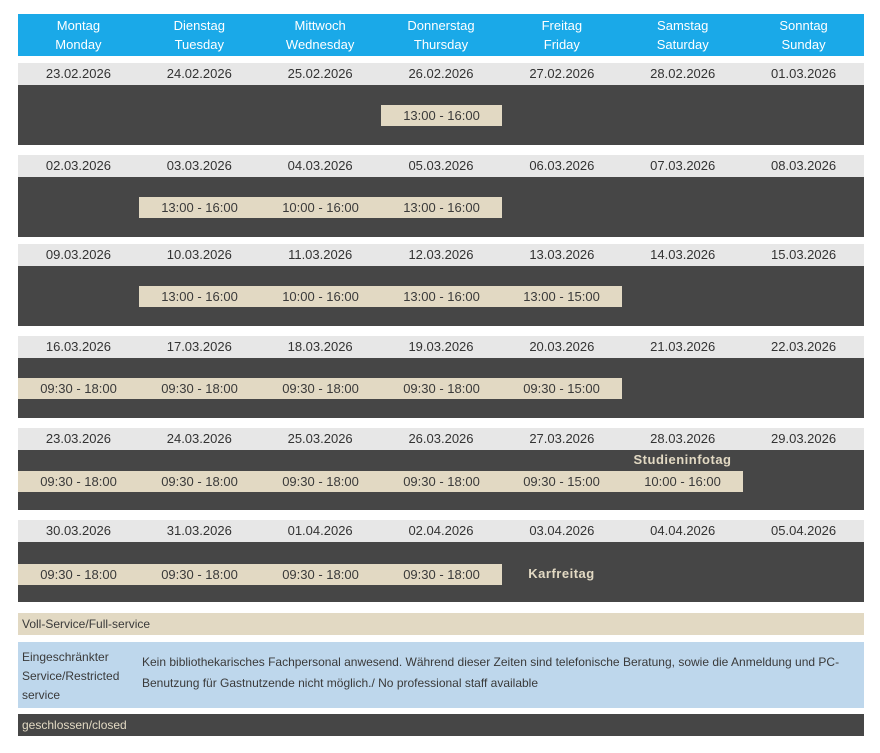 This screenshot has height=753, width=880. What do you see at coordinates (803, 35) in the screenshot?
I see `header-sunday: Sonntag Sunday` at bounding box center [803, 35].